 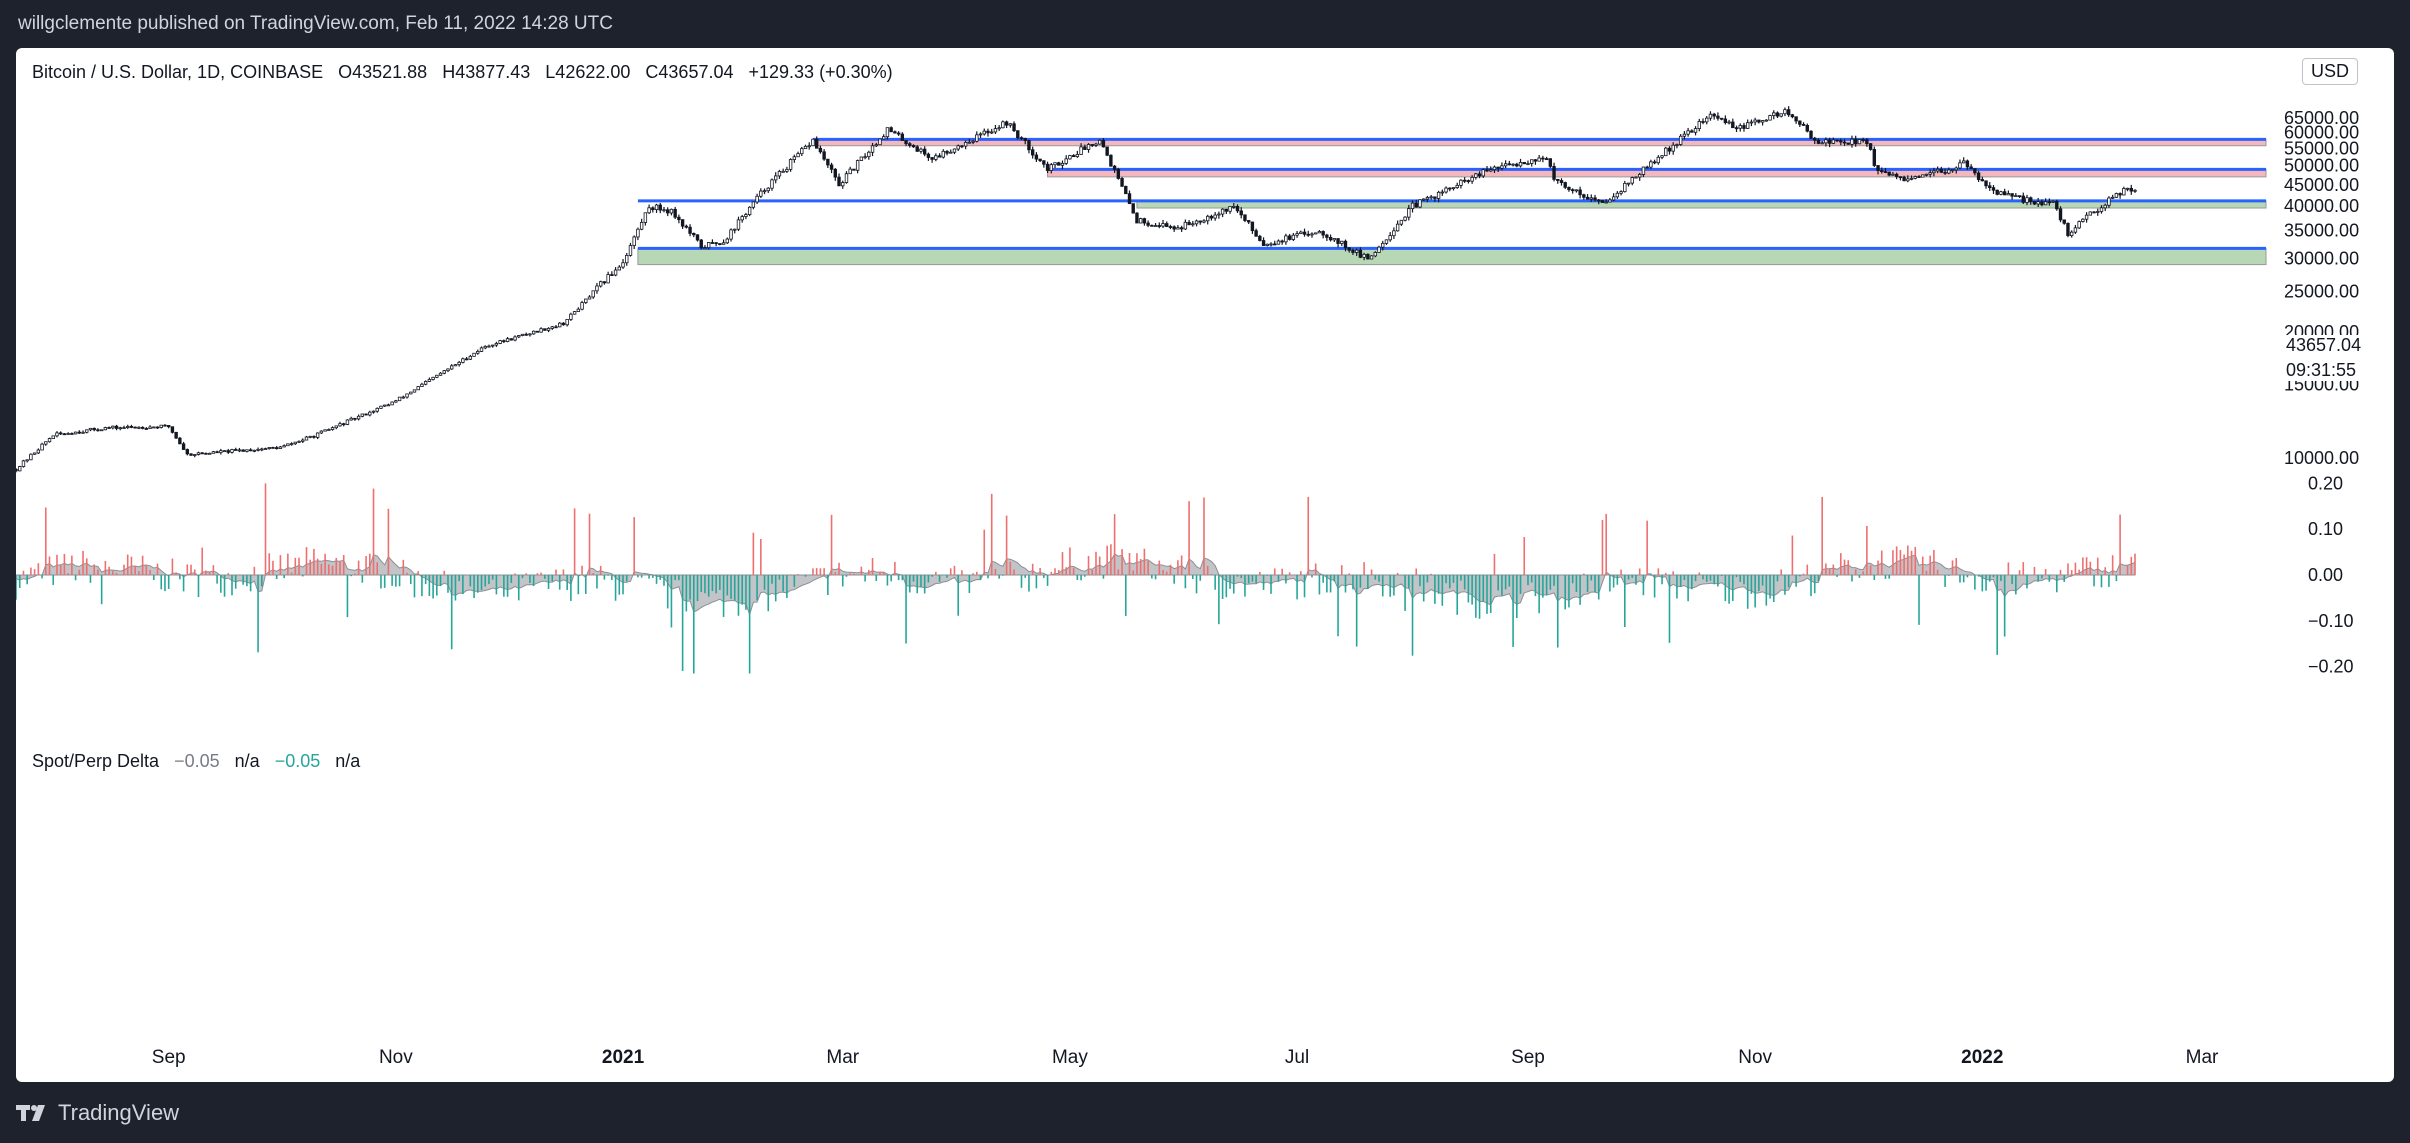 What do you see at coordinates (2330, 71) in the screenshot?
I see `currency-button: USD` at bounding box center [2330, 71].